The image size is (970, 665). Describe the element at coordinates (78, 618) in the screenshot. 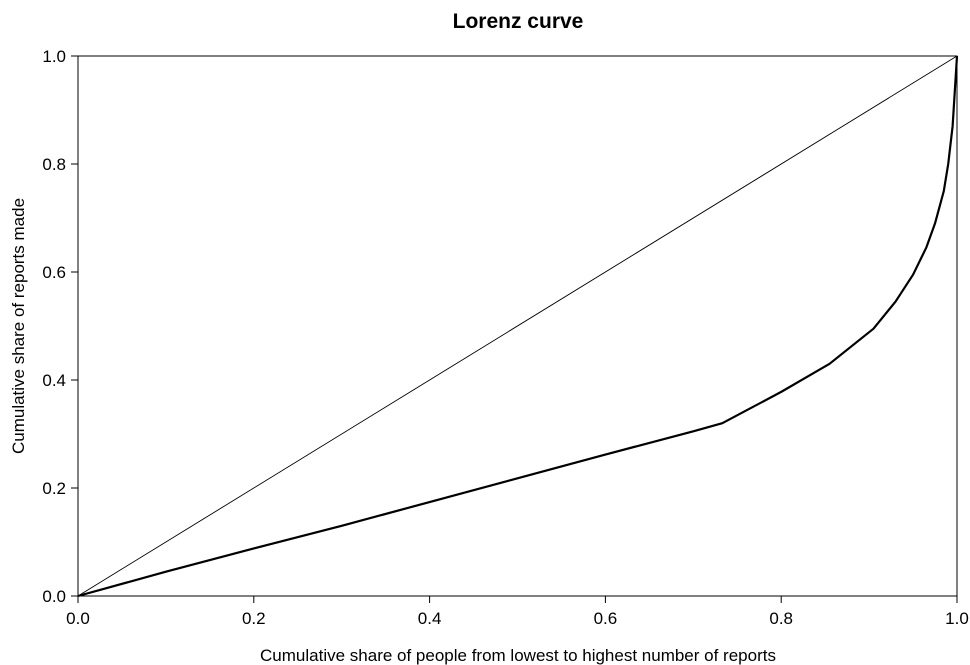

I see `x-tick-label: 0.0` at that location.